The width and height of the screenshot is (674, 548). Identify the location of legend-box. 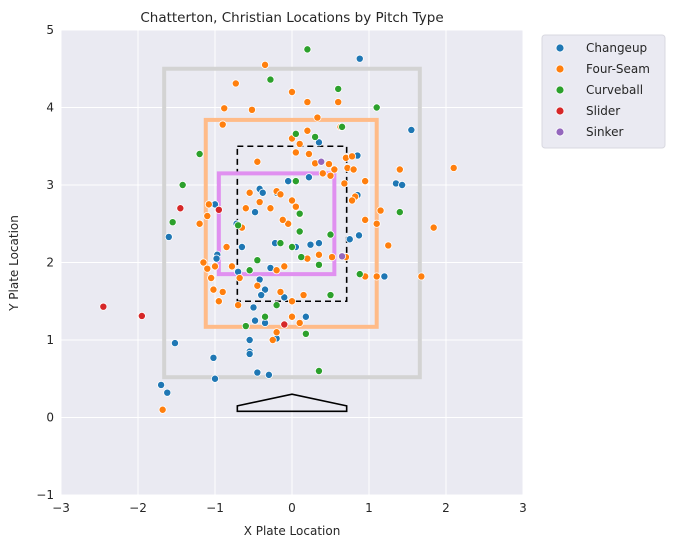
(603, 91).